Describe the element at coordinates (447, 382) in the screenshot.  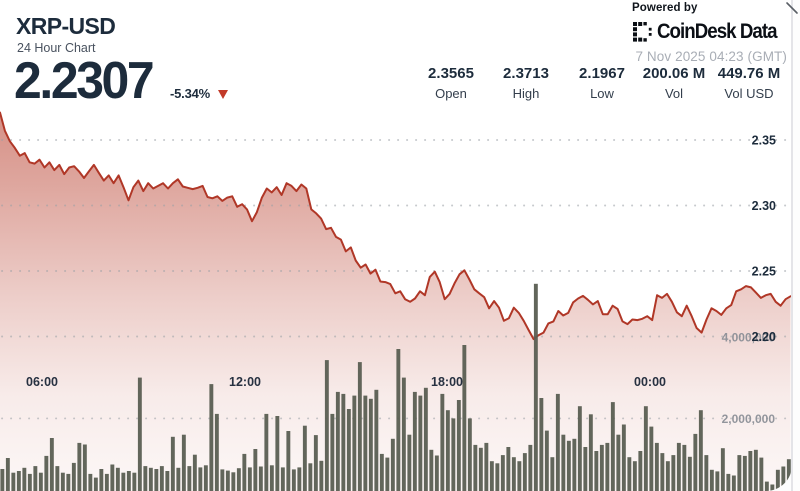
I see `svg-text: 18:00` at that location.